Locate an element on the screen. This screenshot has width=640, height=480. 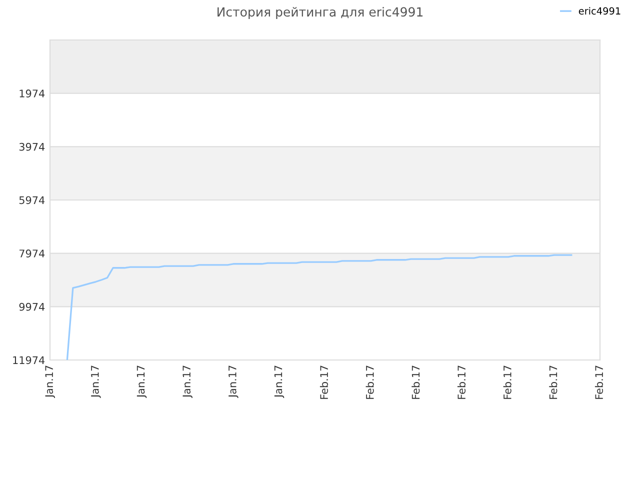
y-tick-label: 1974 is located at coordinates (32, 94).